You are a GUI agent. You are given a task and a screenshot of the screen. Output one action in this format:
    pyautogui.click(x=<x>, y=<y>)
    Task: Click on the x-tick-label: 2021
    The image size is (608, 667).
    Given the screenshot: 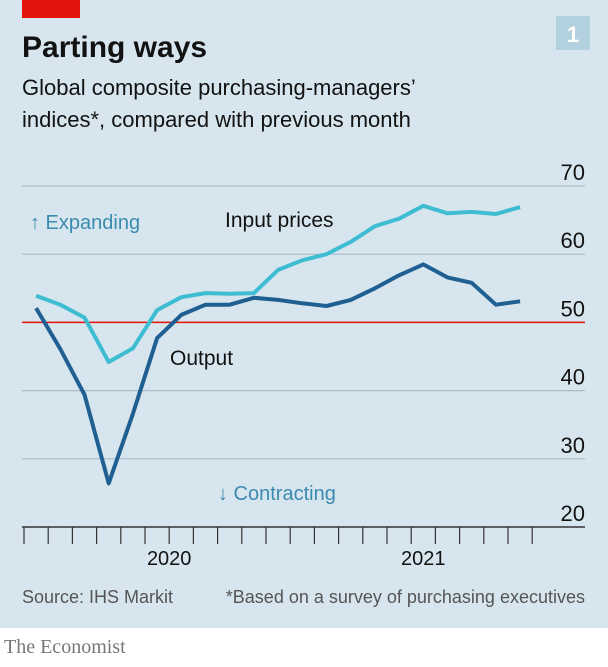 What is the action you would take?
    pyautogui.click(x=423, y=559)
    